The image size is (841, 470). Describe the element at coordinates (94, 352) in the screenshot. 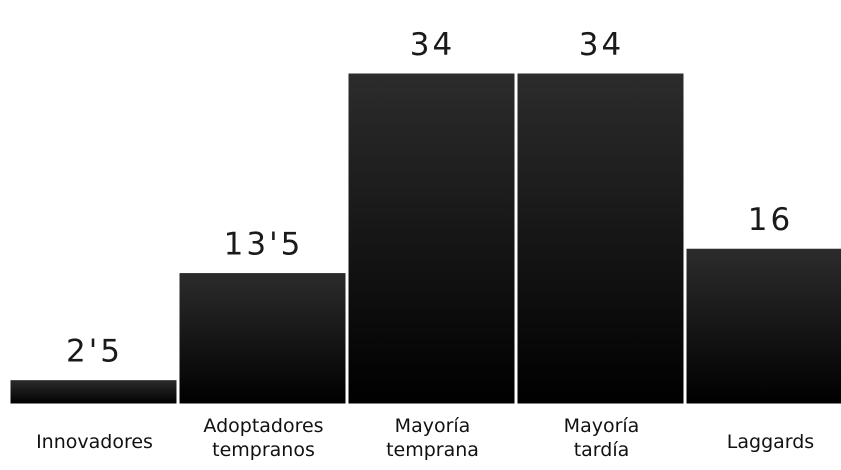

I see `bar-value-label-1: 2'5` at that location.